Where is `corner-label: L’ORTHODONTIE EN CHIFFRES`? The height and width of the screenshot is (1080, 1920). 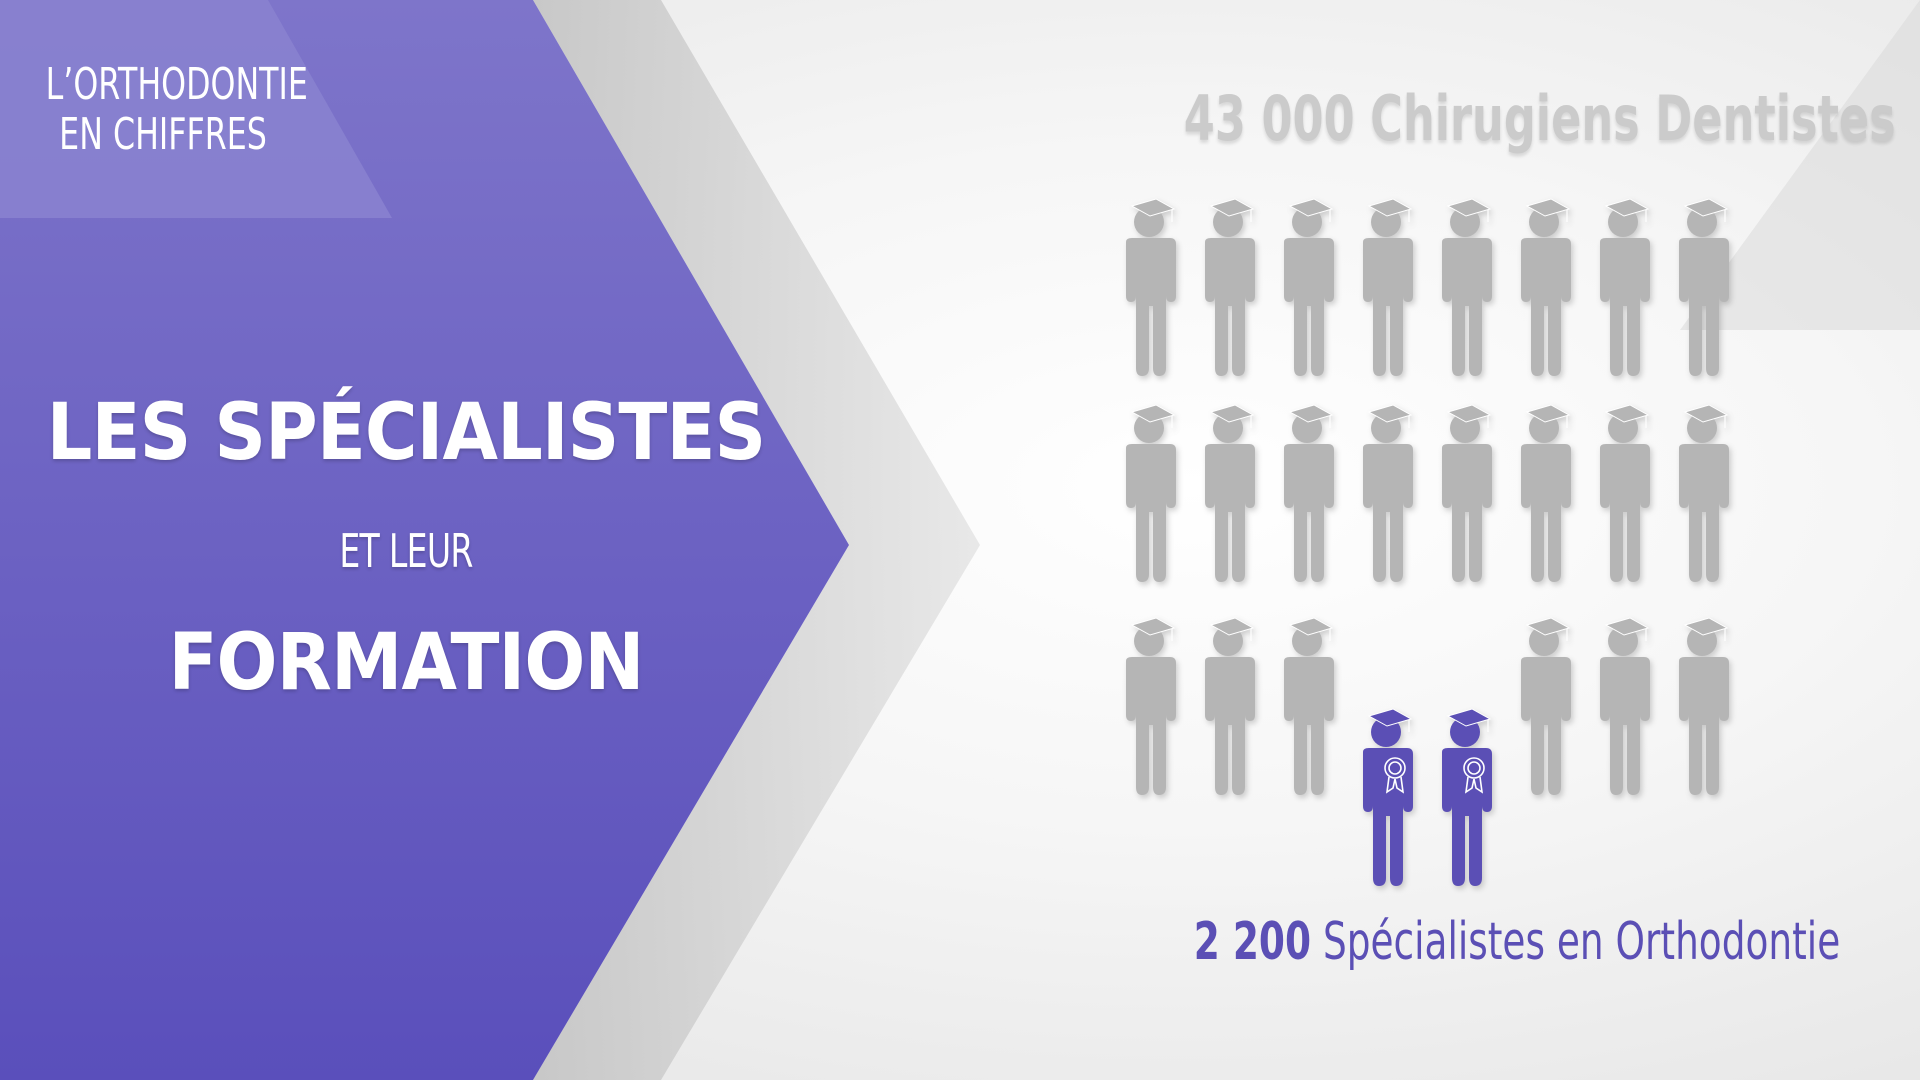 corner-label: L’ORTHODONTIE EN CHIFFRES is located at coordinates (176, 109).